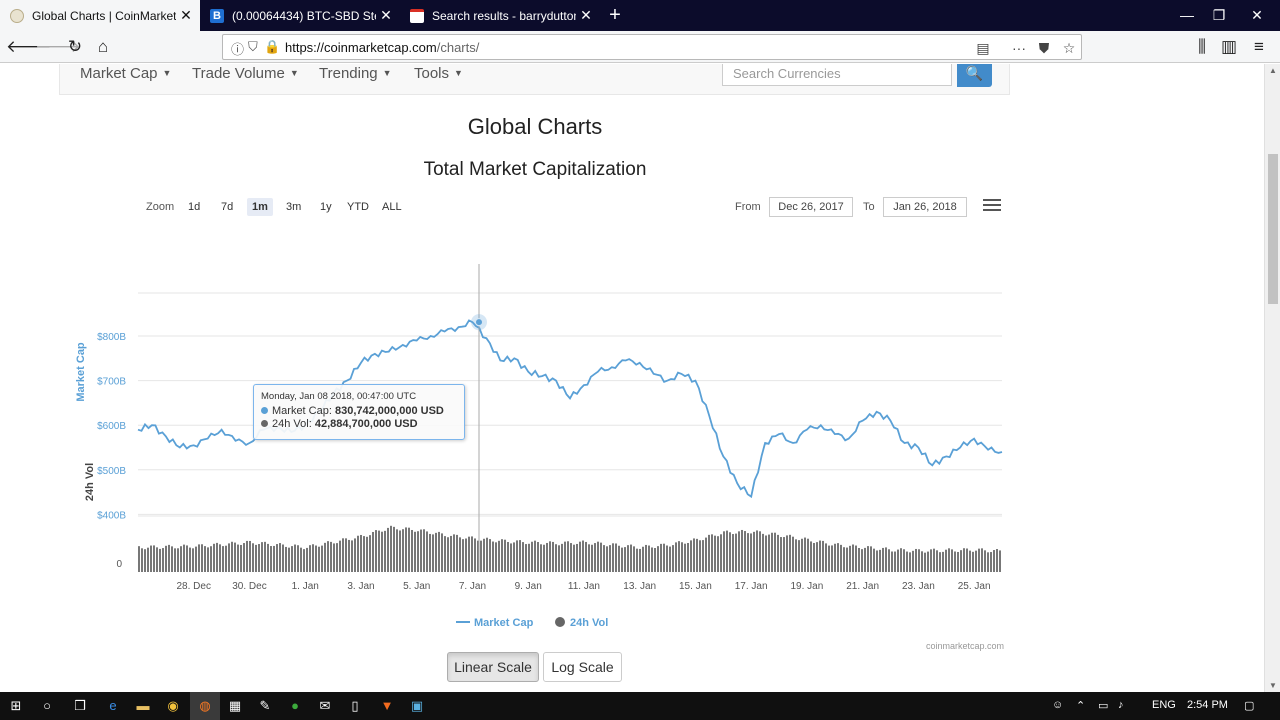 The image size is (1280, 720). Describe the element at coordinates (581, 623) in the screenshot. I see `legend-24h-vol: 24h Vol` at that location.